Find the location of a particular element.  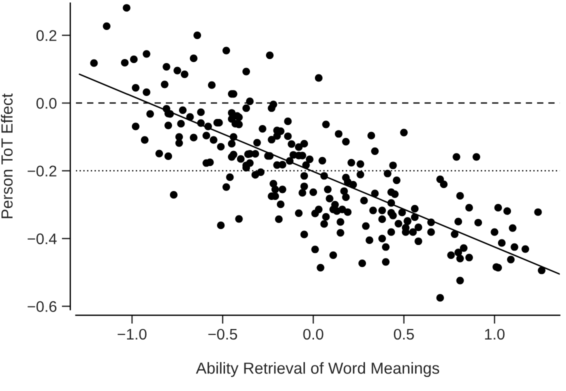

y-tick-label: −0.4 is located at coordinates (42, 238).